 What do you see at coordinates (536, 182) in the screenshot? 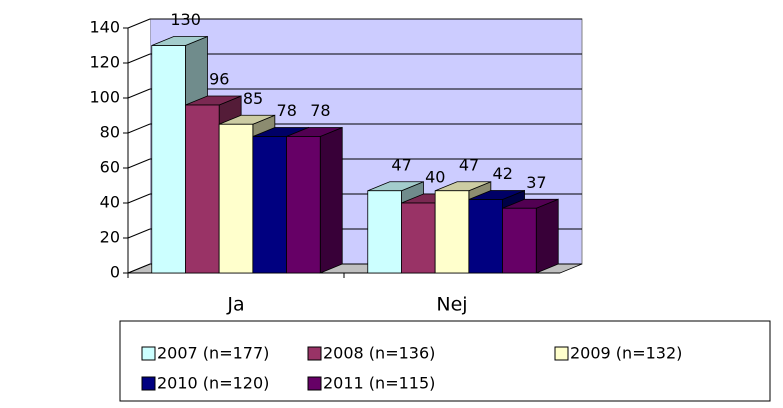
I see `data-label: 37` at bounding box center [536, 182].